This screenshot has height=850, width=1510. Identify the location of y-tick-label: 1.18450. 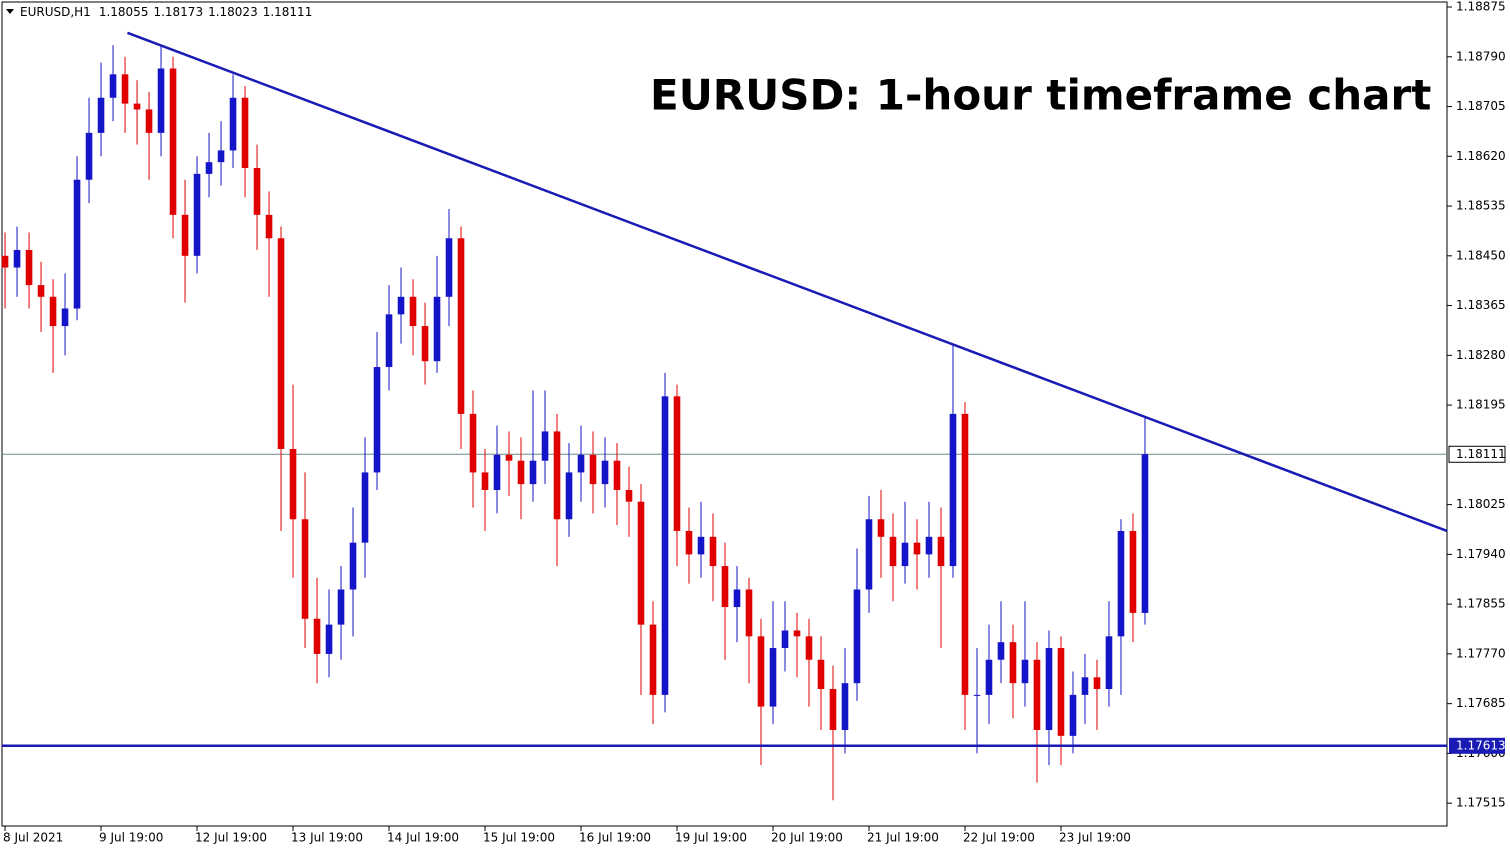
(1481, 255).